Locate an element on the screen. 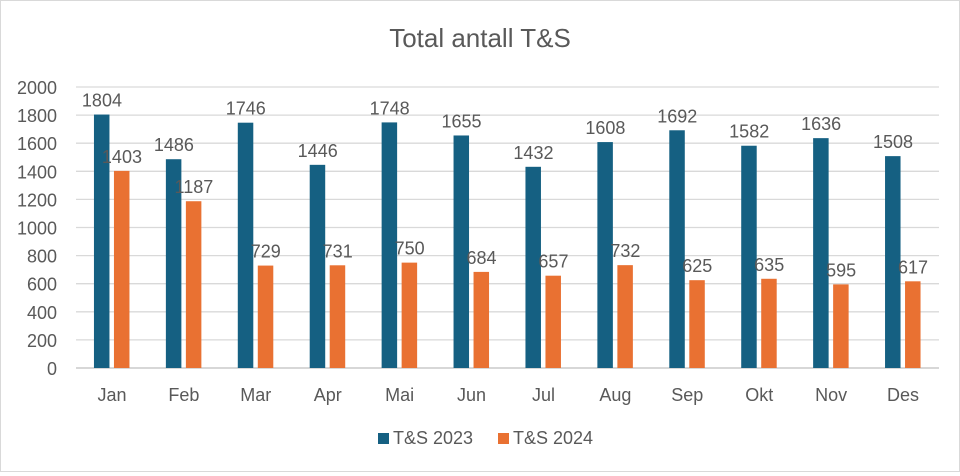 The height and width of the screenshot is (476, 960). chart-title: Total antall T&S is located at coordinates (480, 38).